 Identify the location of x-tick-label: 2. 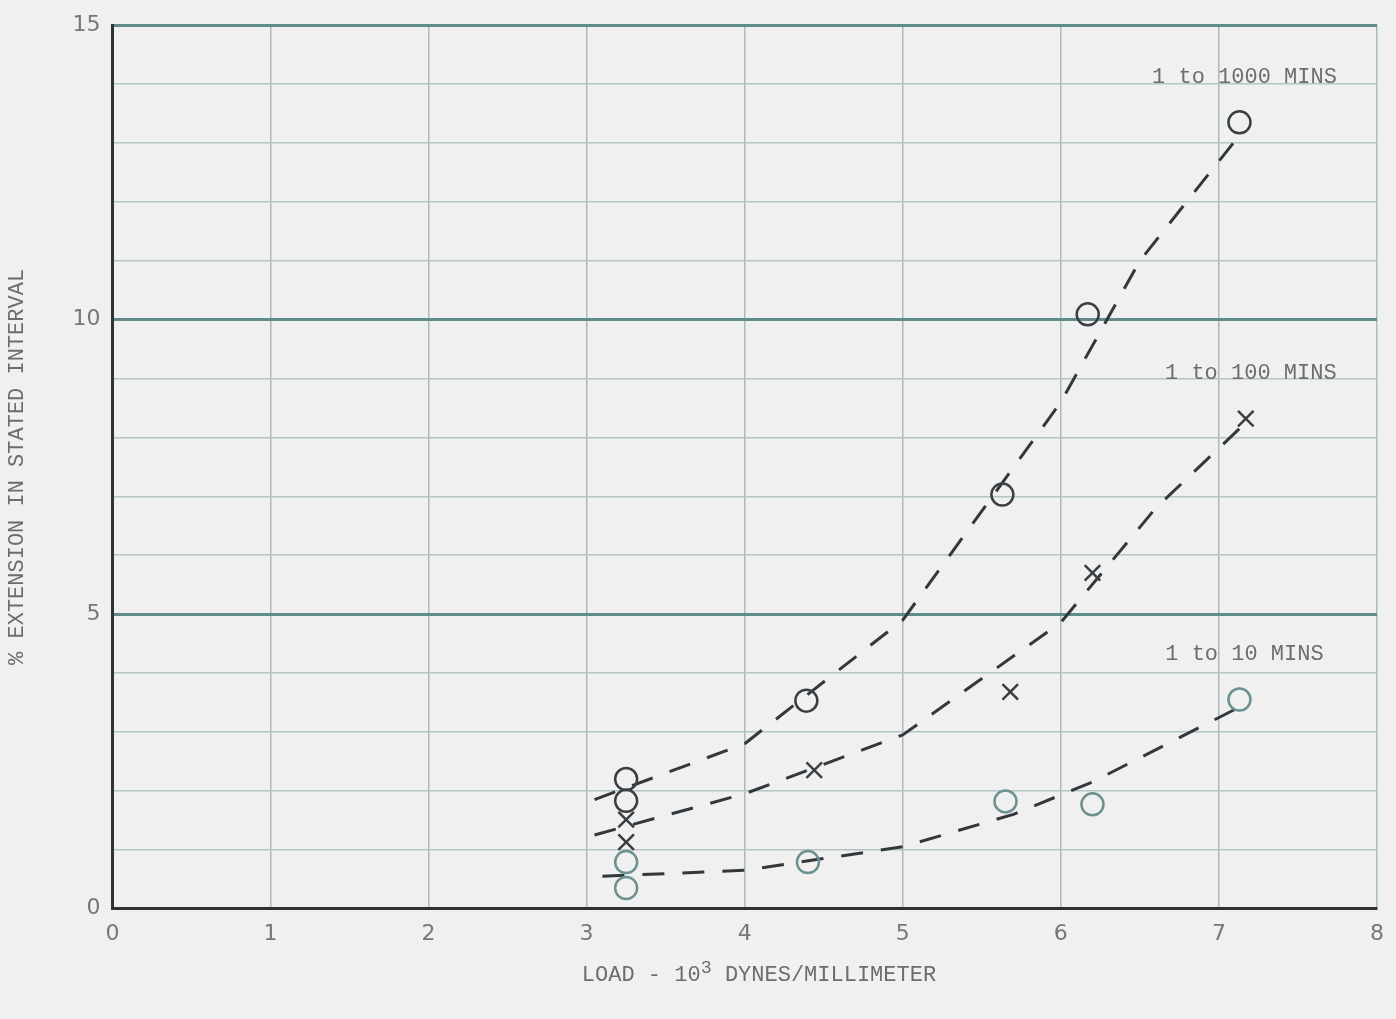
(428, 932).